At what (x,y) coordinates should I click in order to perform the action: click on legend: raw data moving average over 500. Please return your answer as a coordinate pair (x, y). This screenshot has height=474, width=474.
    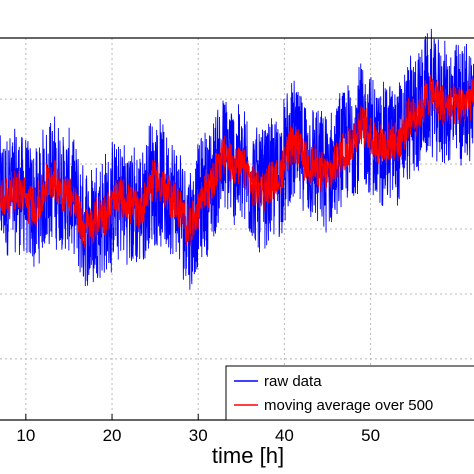
    Looking at the image, I should click on (349, 393).